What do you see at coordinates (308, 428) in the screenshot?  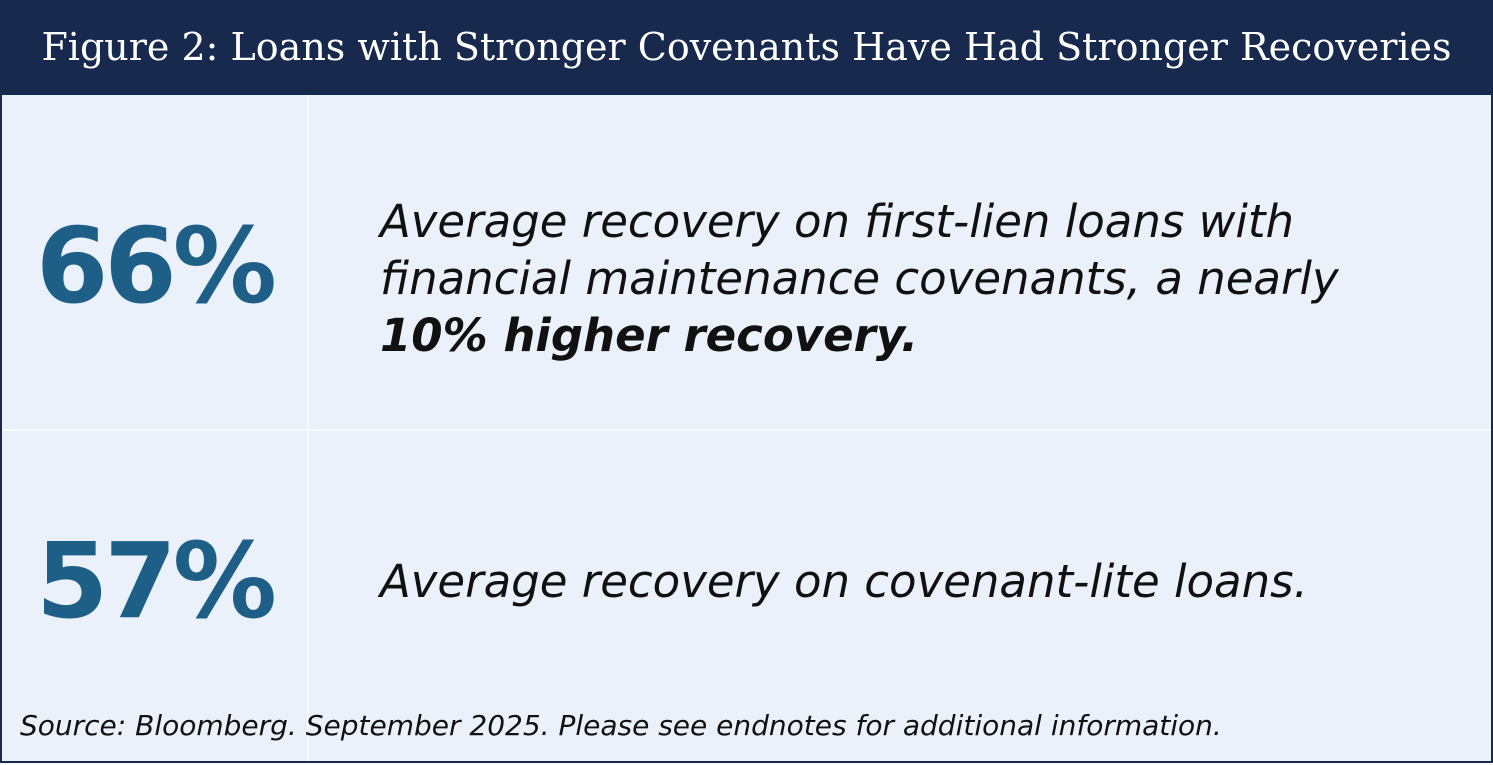 I see `column-divider` at bounding box center [308, 428].